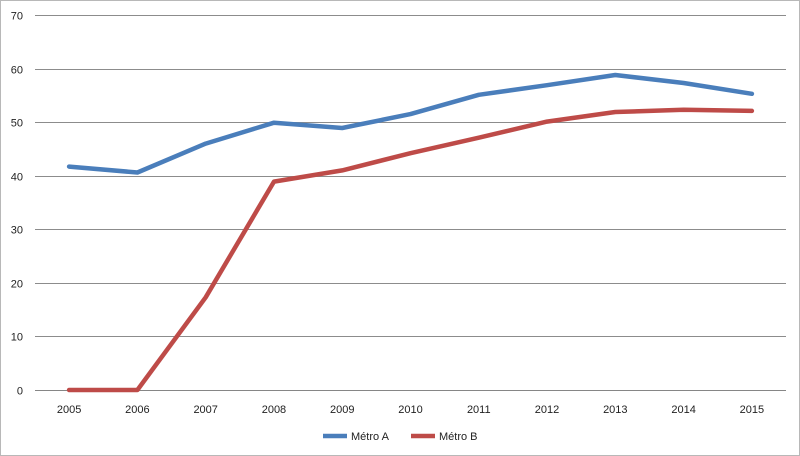 The width and height of the screenshot is (800, 456). What do you see at coordinates (683, 410) in the screenshot?
I see `x-tick-label: 2014` at bounding box center [683, 410].